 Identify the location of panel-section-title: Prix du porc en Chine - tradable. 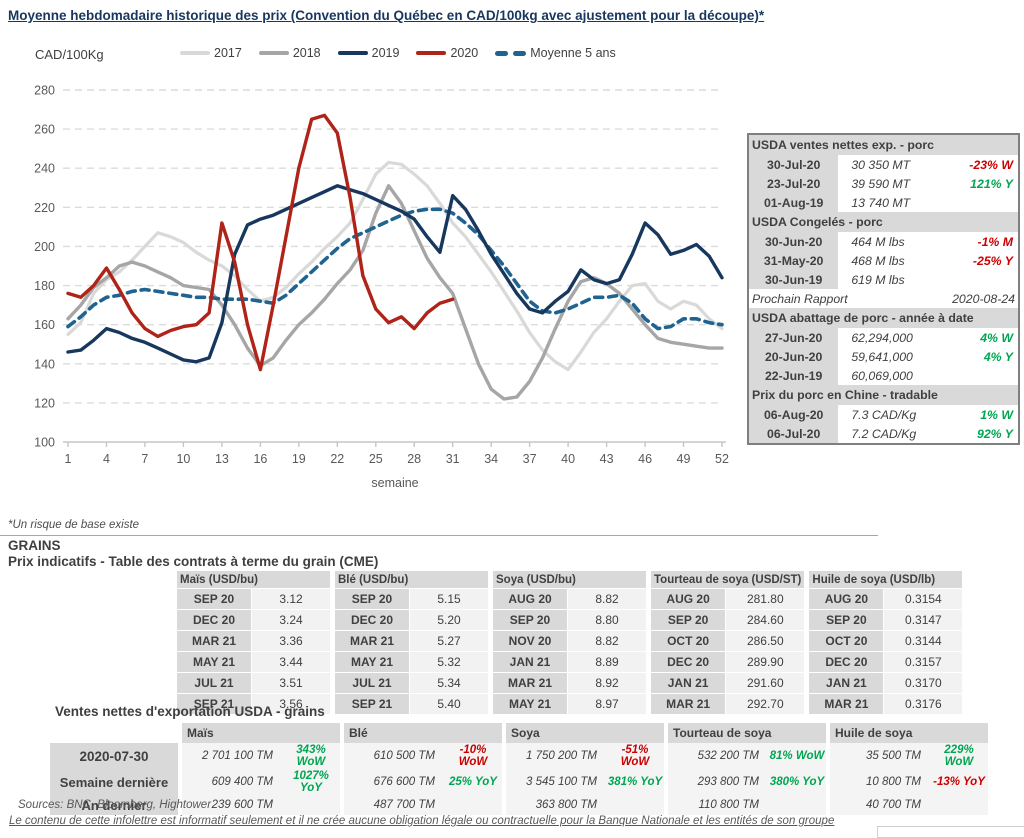
(883, 395).